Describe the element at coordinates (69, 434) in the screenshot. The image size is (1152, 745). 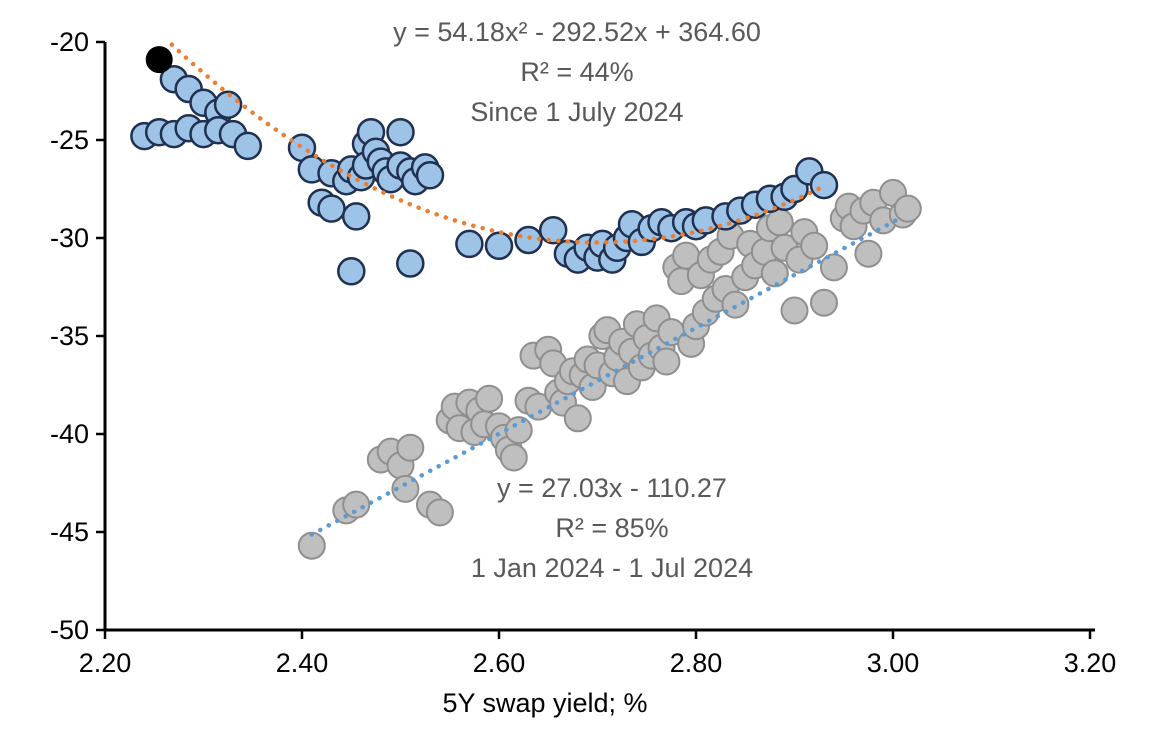
I see `y-tick-label: -40` at that location.